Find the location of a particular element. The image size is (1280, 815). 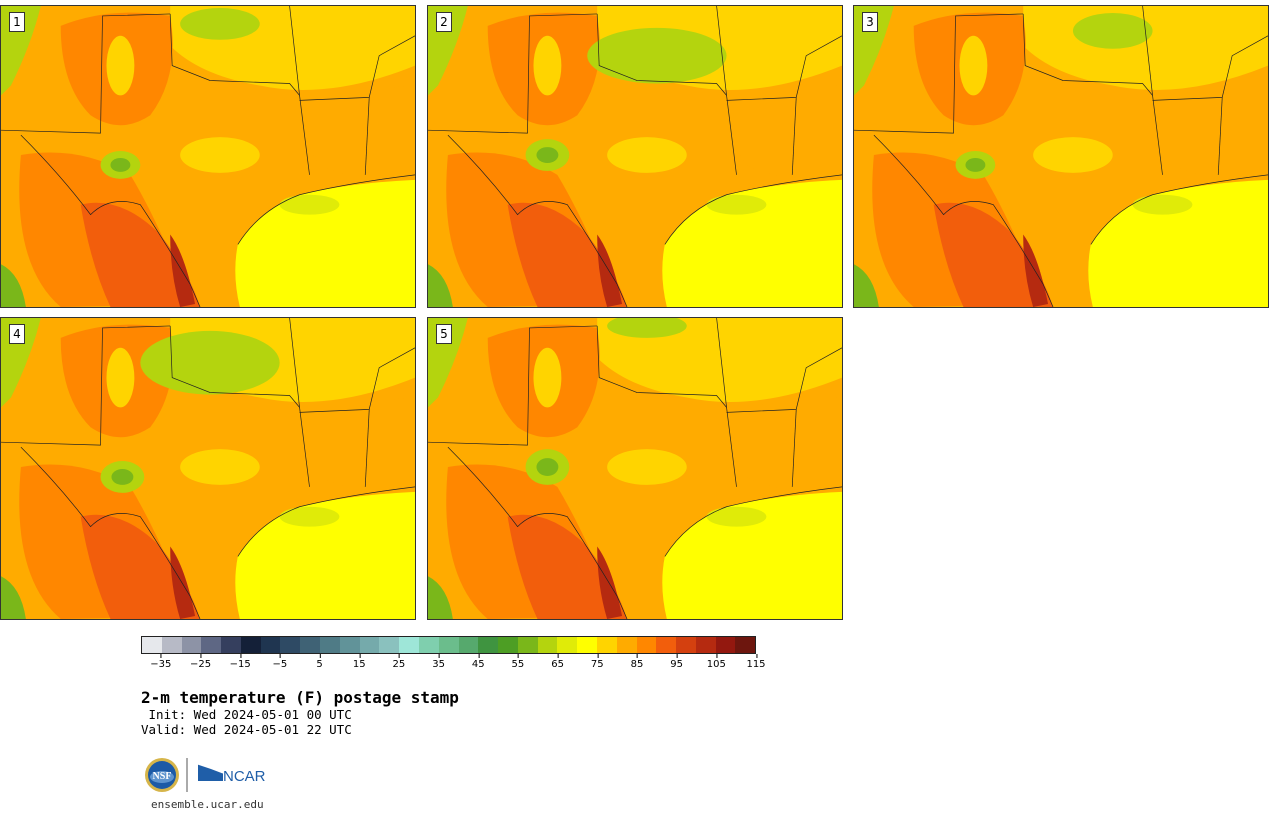

ensemble-member-map-1: 1 is located at coordinates (208, 156).